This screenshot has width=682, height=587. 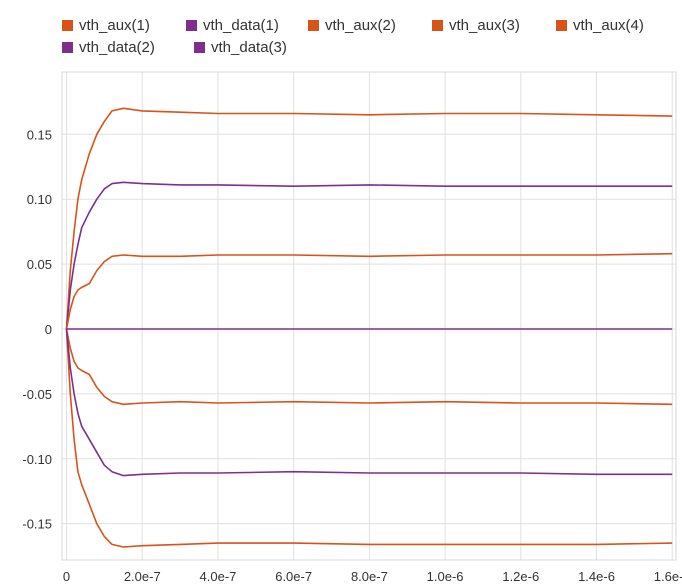 I want to click on legend-item: vth_data(2), so click(x=108, y=47).